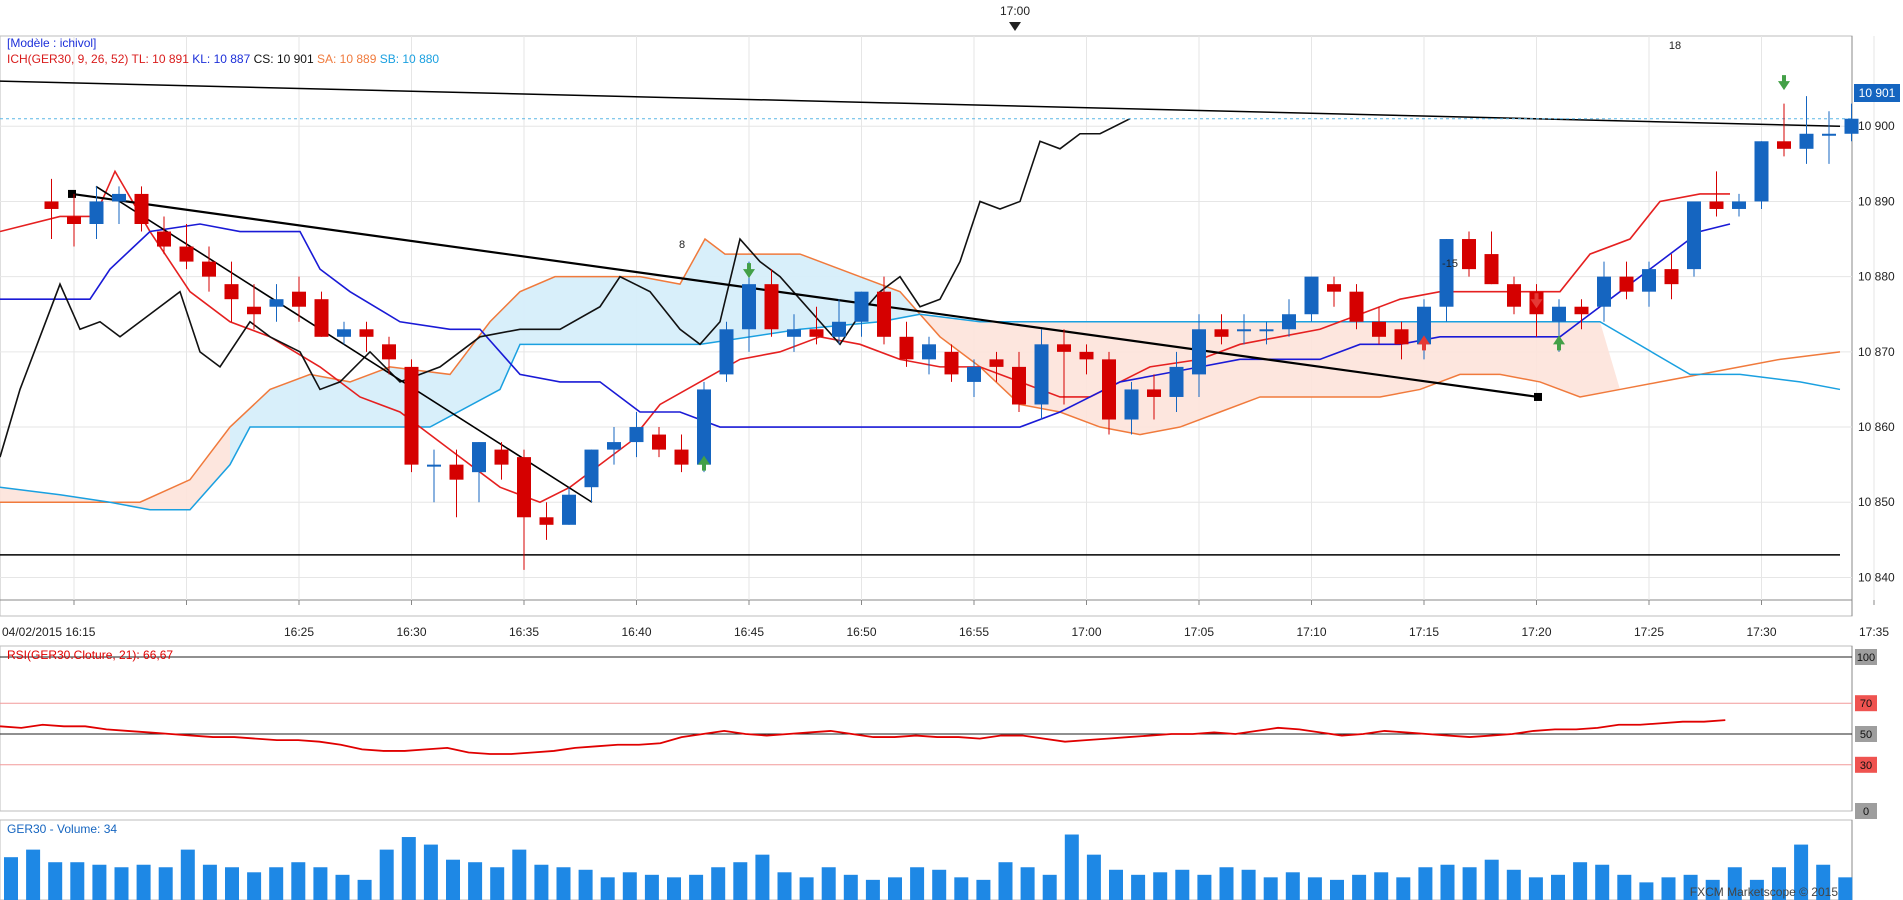 This screenshot has height=900, width=1903. I want to click on y-tick-label: 10 890, so click(1876, 201).